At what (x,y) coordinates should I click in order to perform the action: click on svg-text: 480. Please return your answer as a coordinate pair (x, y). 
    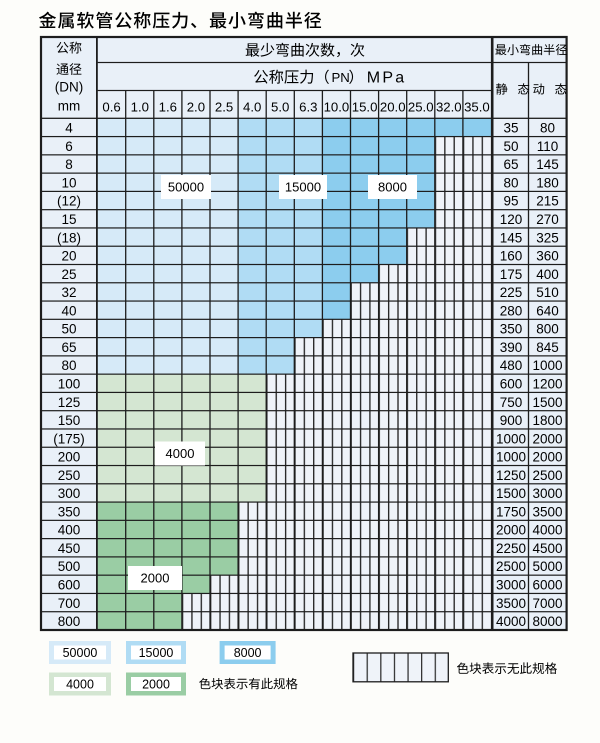
    Looking at the image, I should click on (511, 365).